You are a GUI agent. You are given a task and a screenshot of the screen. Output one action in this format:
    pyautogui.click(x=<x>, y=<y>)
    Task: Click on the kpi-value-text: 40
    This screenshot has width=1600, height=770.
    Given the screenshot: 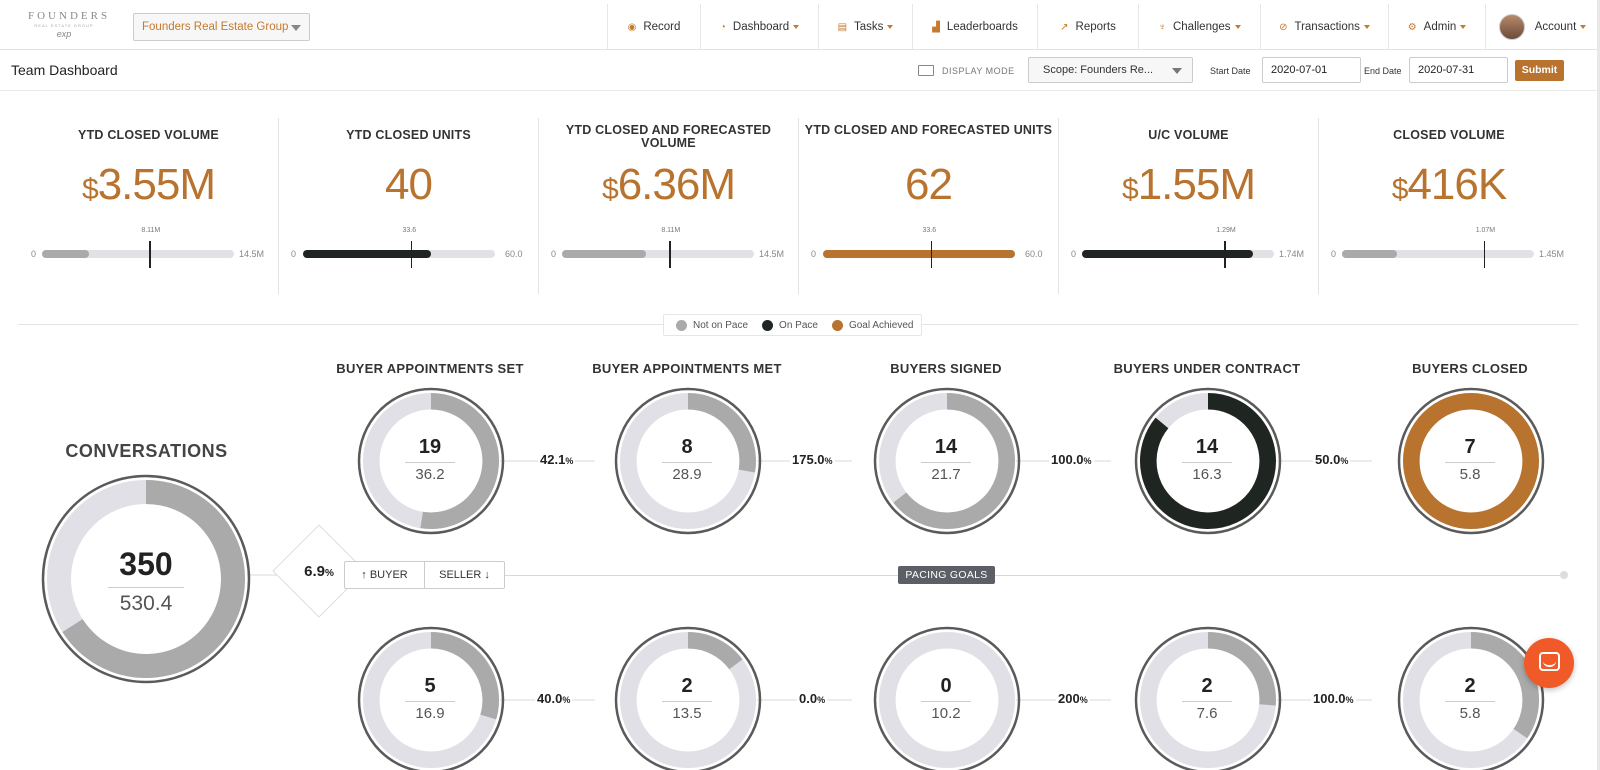 What is the action you would take?
    pyautogui.click(x=409, y=184)
    